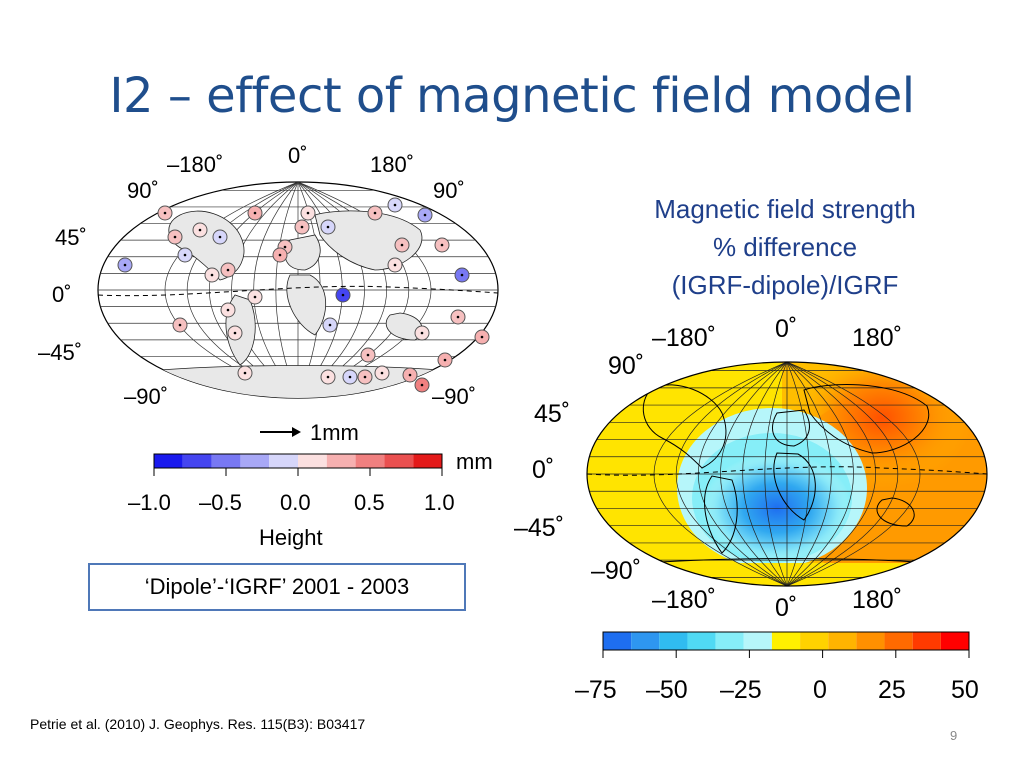  I want to click on left-lat-label-right: –90˚, so click(454, 396).